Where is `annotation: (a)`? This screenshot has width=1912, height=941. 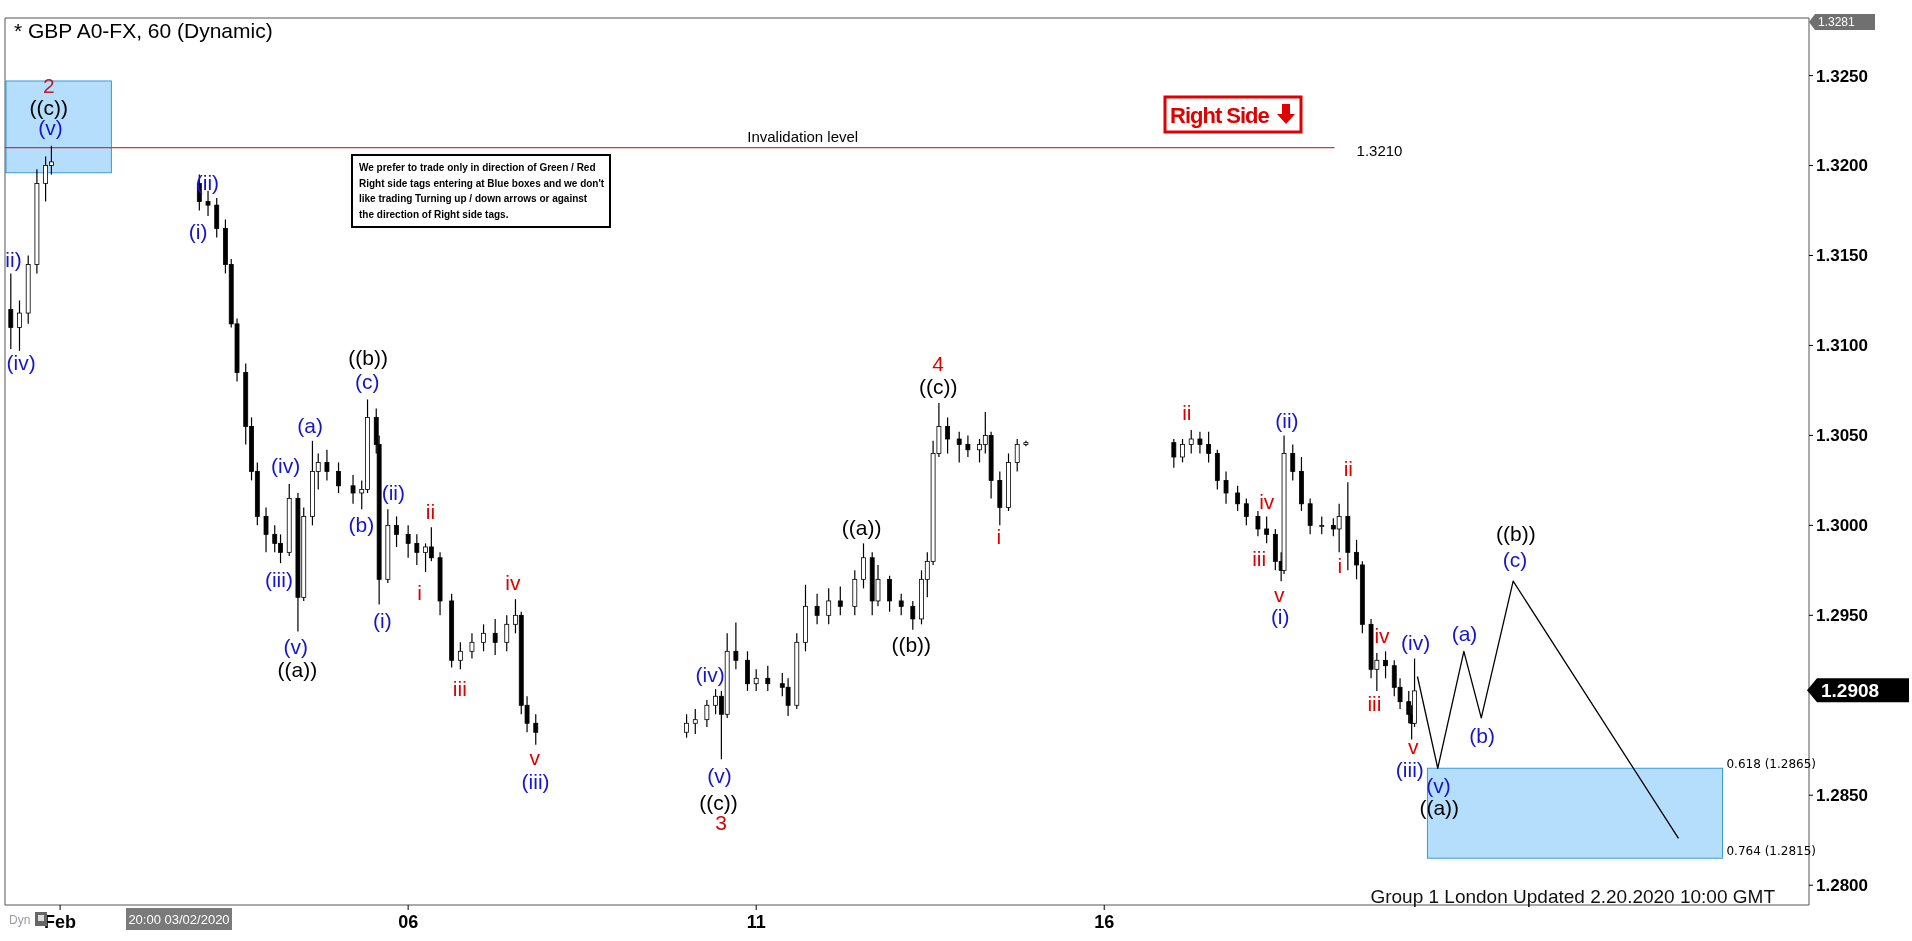 annotation: (a) is located at coordinates (1464, 634).